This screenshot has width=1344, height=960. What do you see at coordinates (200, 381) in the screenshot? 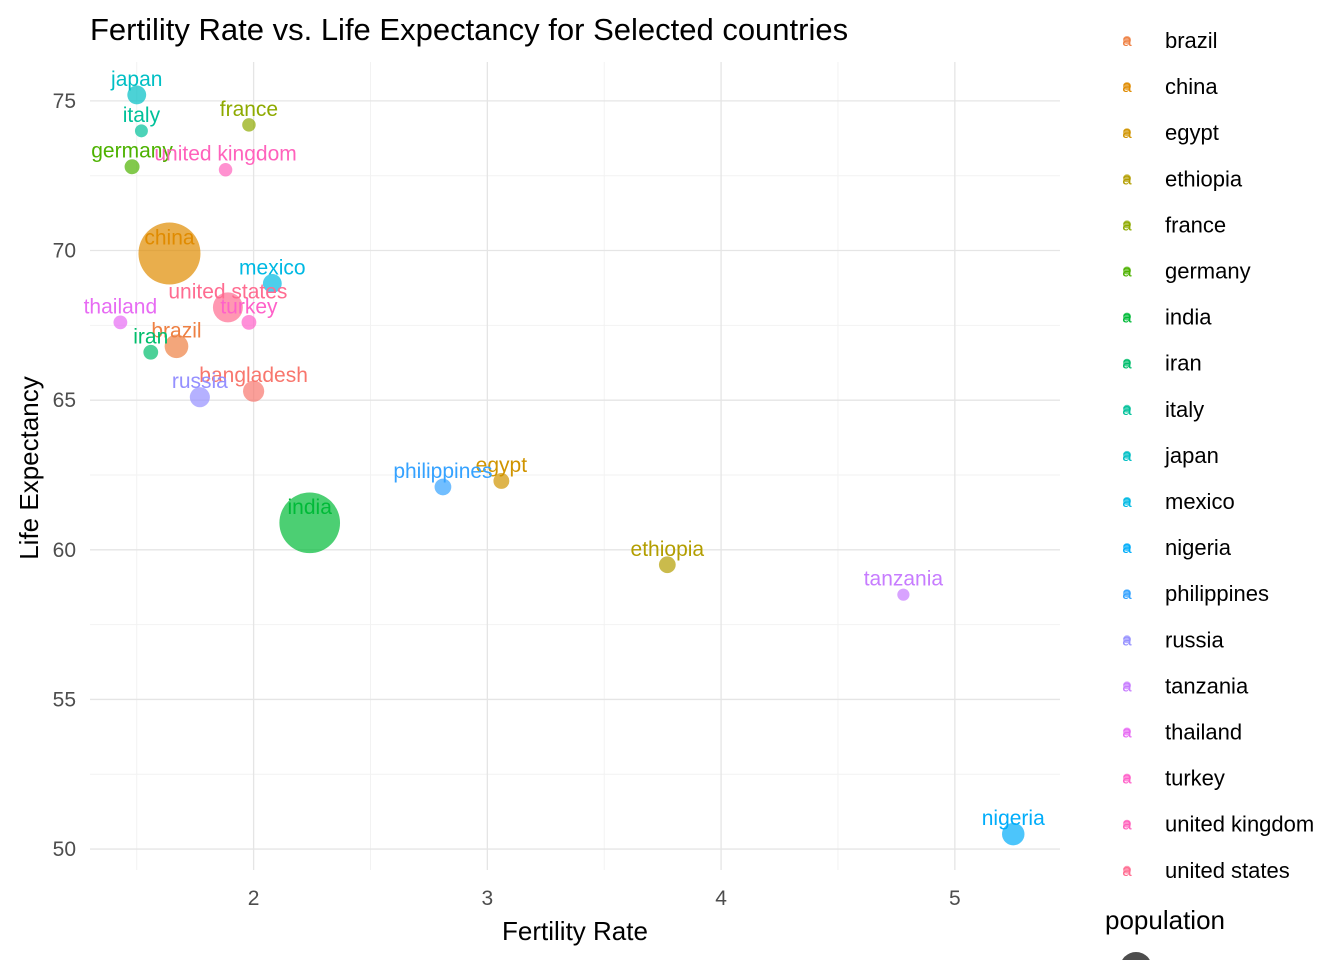
I see `point-label: russia` at bounding box center [200, 381].